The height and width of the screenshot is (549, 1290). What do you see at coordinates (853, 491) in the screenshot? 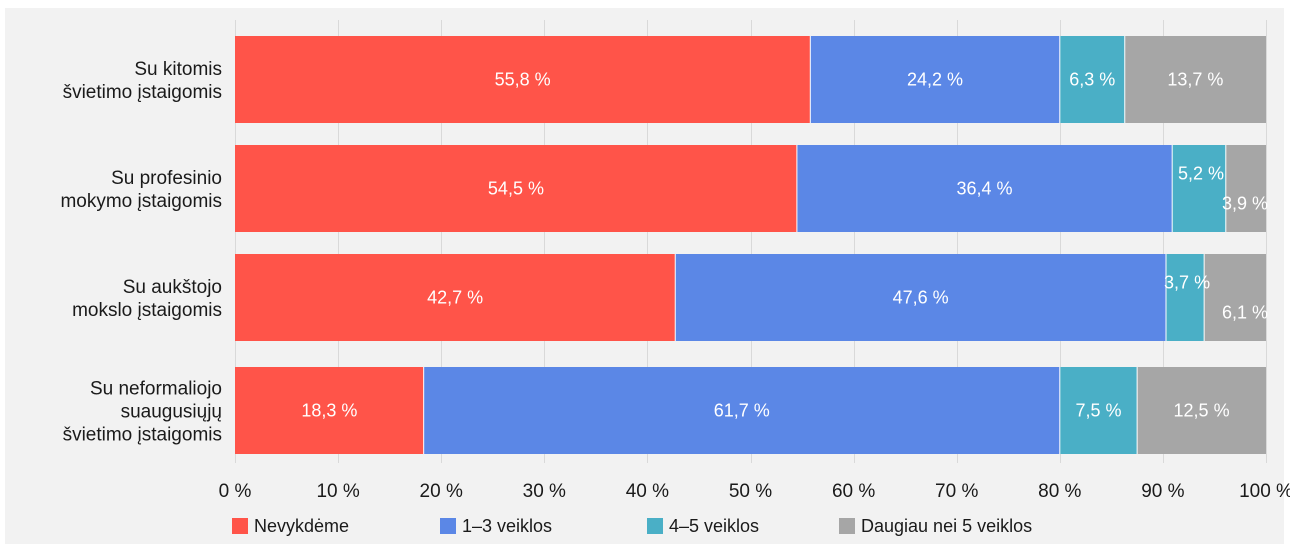
I see `x-tick-label-60: 60 %` at bounding box center [853, 491].